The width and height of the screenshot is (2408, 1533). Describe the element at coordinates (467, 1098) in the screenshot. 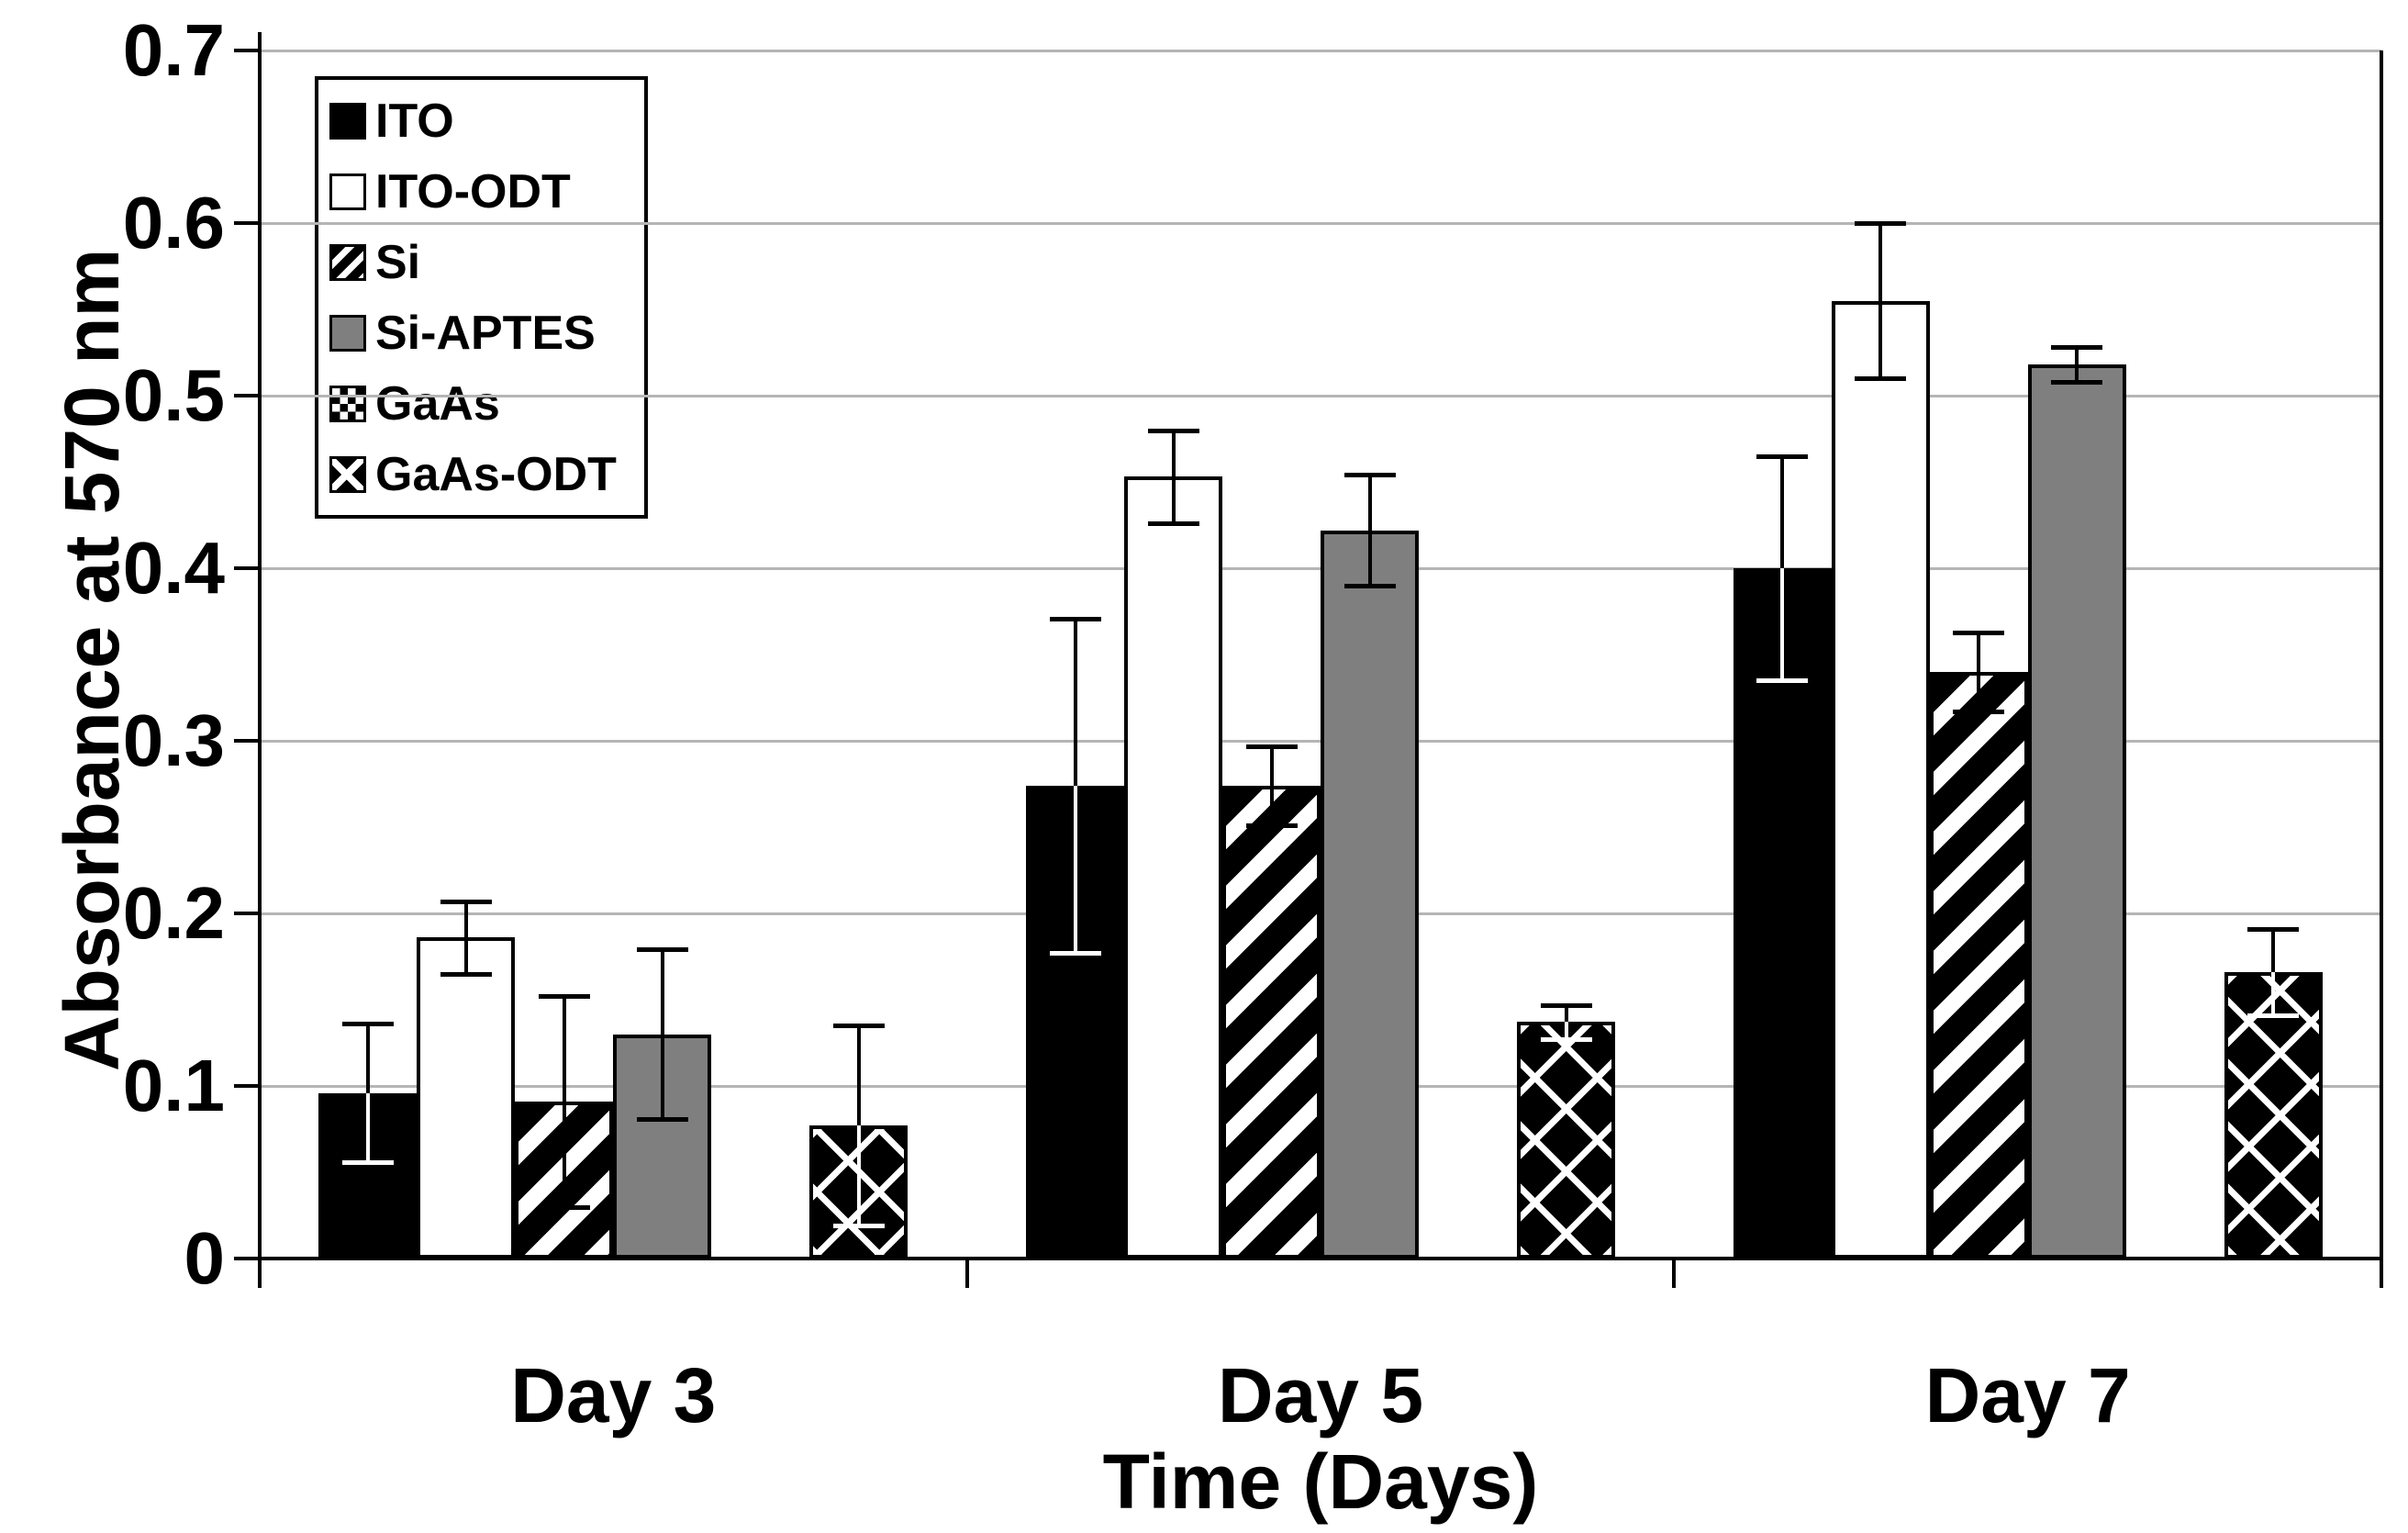

I see `bar-ITO-ODT-Day3` at that location.